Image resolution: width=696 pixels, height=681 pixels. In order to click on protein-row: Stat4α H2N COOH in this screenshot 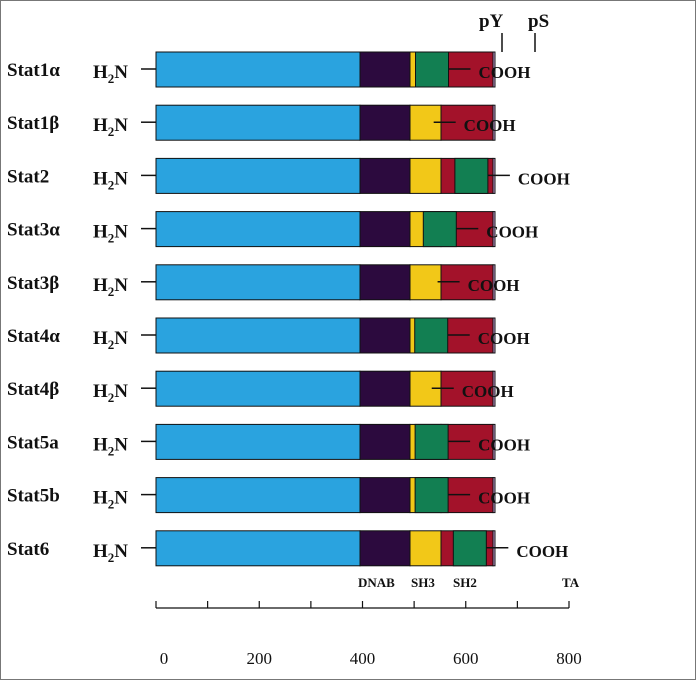, I will do `click(268, 335)`.